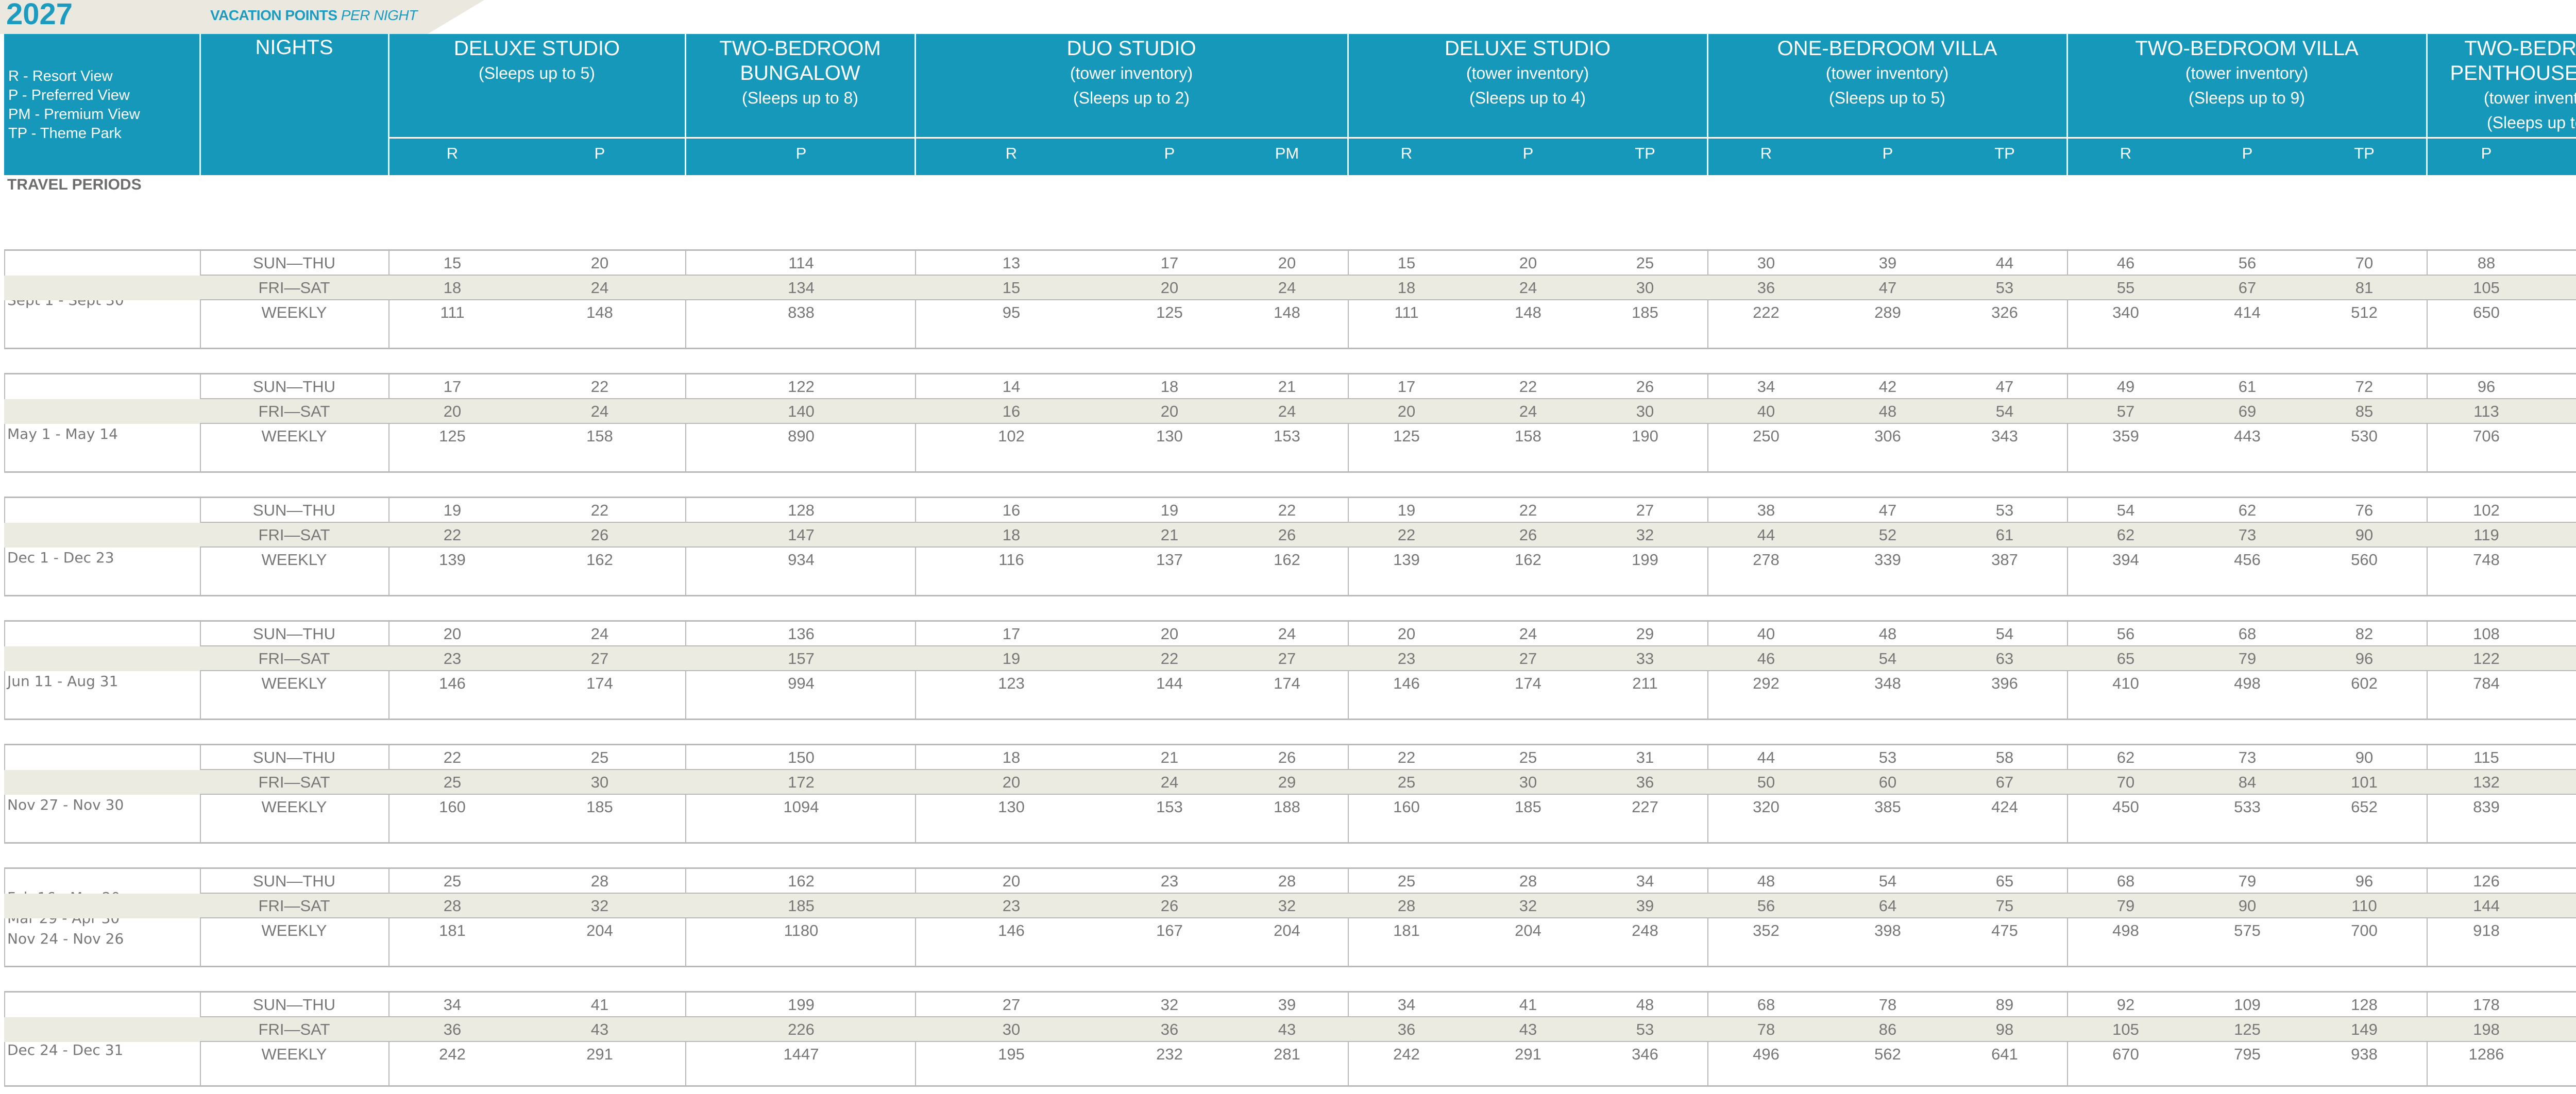  Describe the element at coordinates (1645, 757) in the screenshot. I see `points-value: 31` at that location.